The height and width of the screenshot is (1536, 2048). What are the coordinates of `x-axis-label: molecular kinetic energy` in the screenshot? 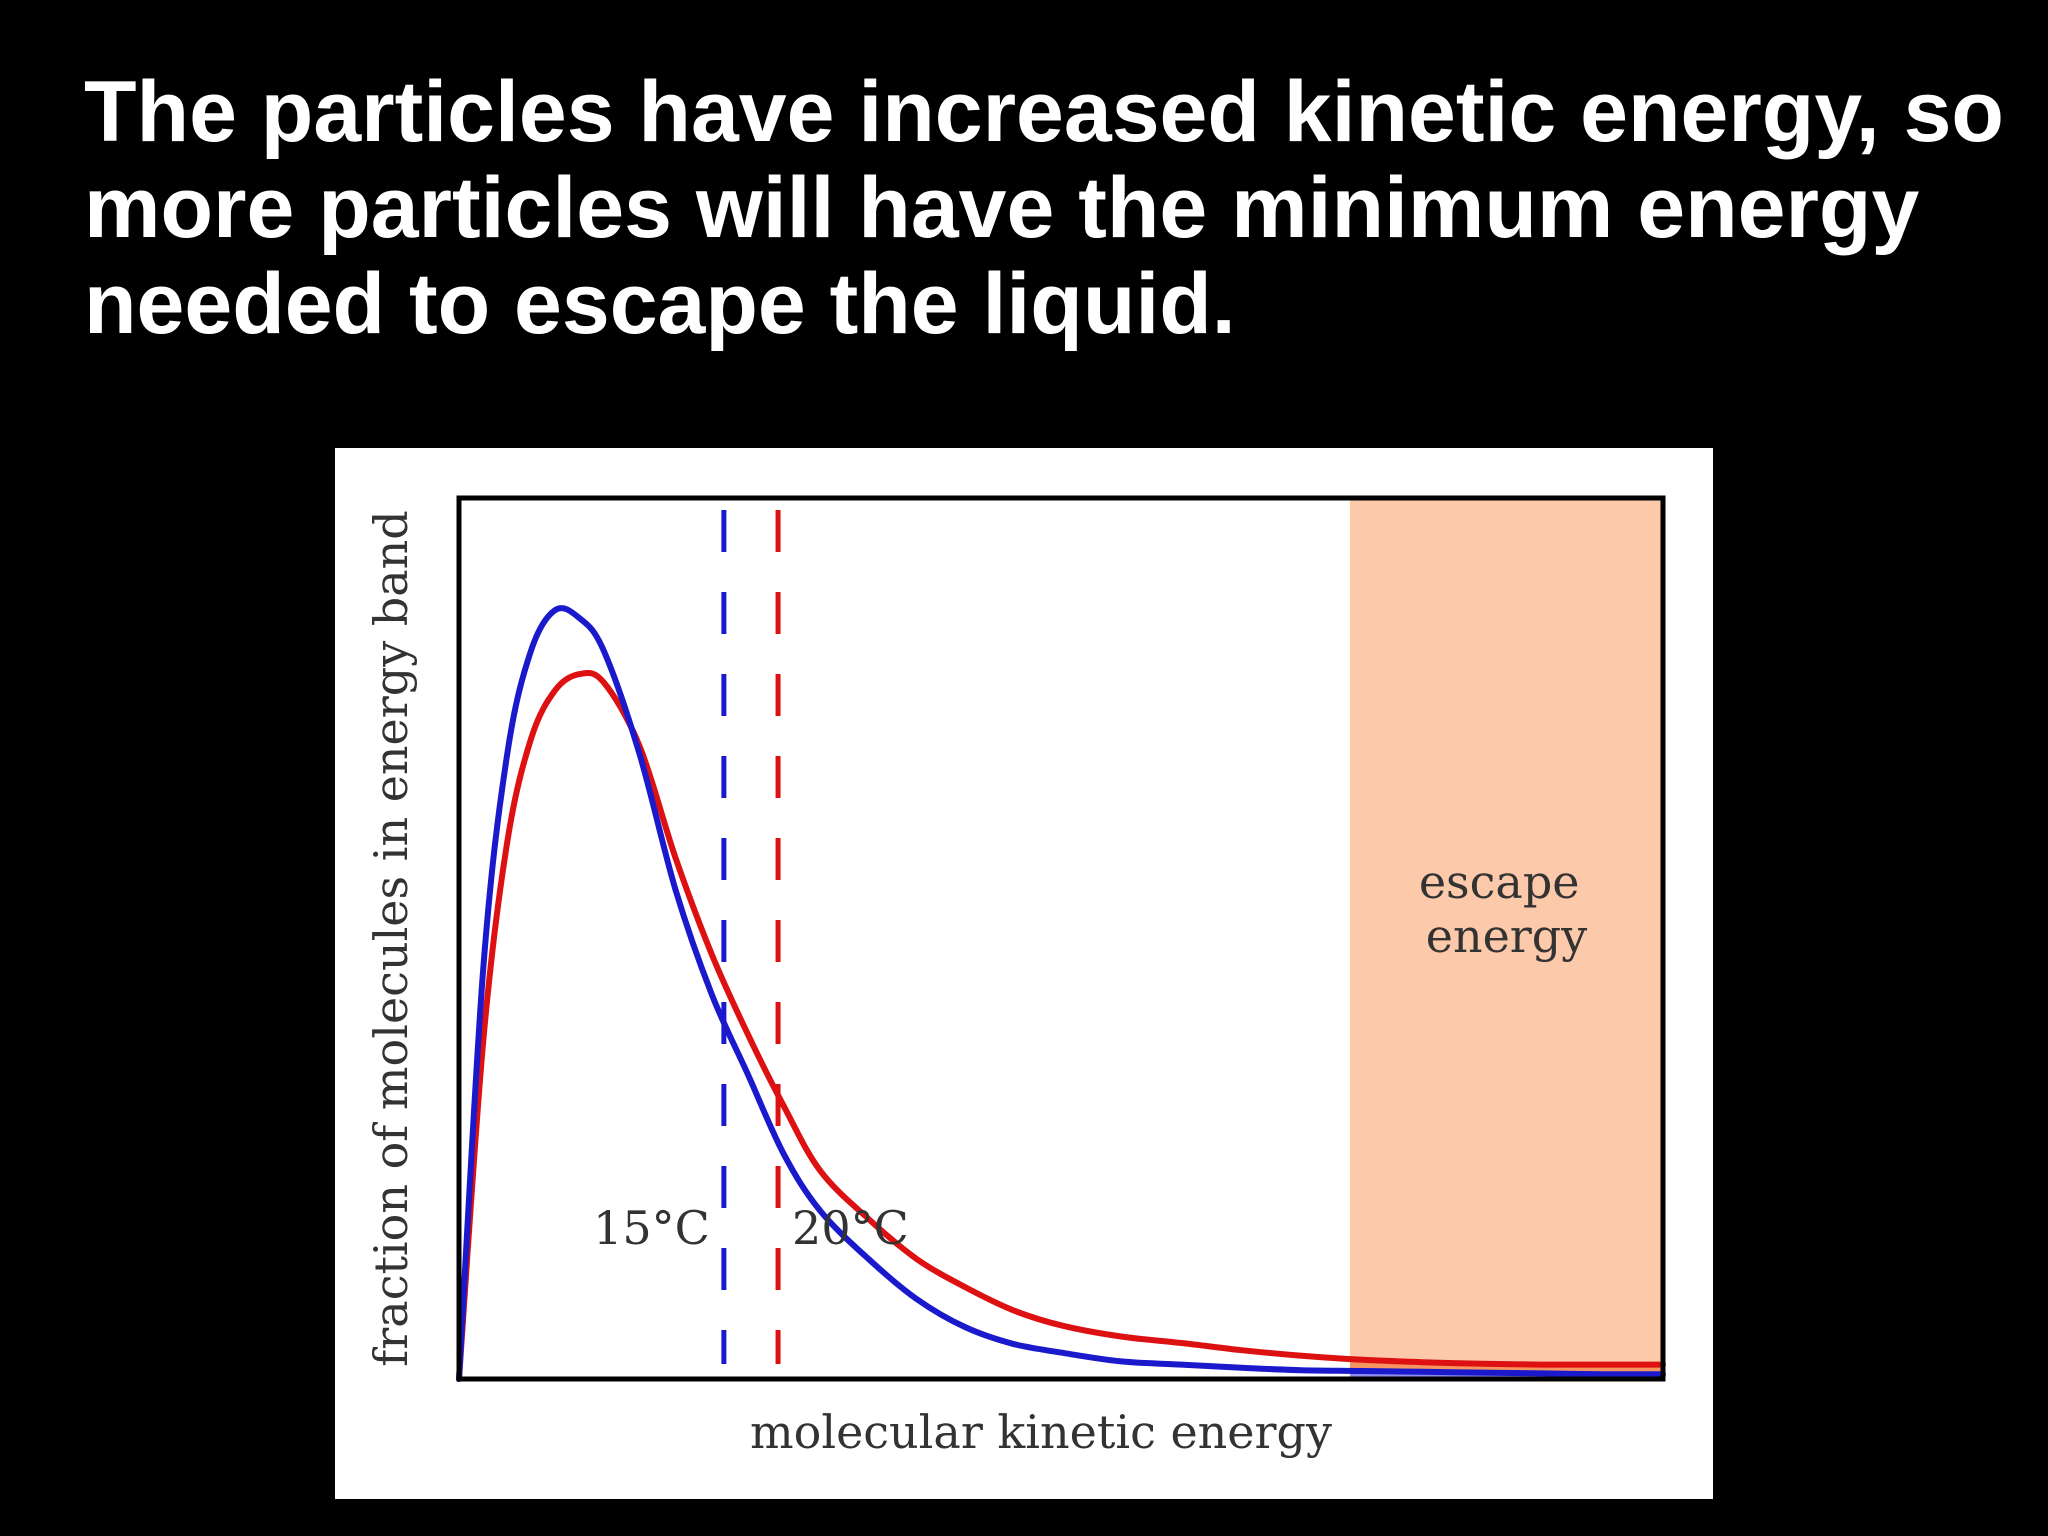 It's located at (1041, 1432).